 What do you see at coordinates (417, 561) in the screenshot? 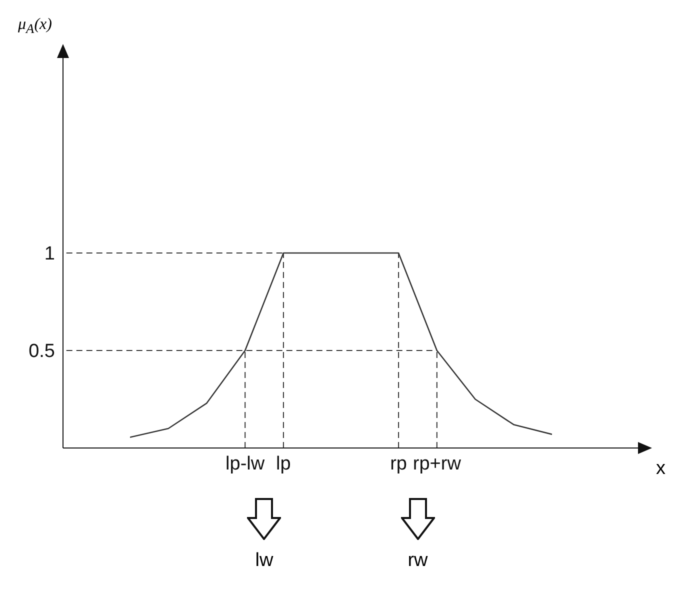
I see `text: rw` at bounding box center [417, 561].